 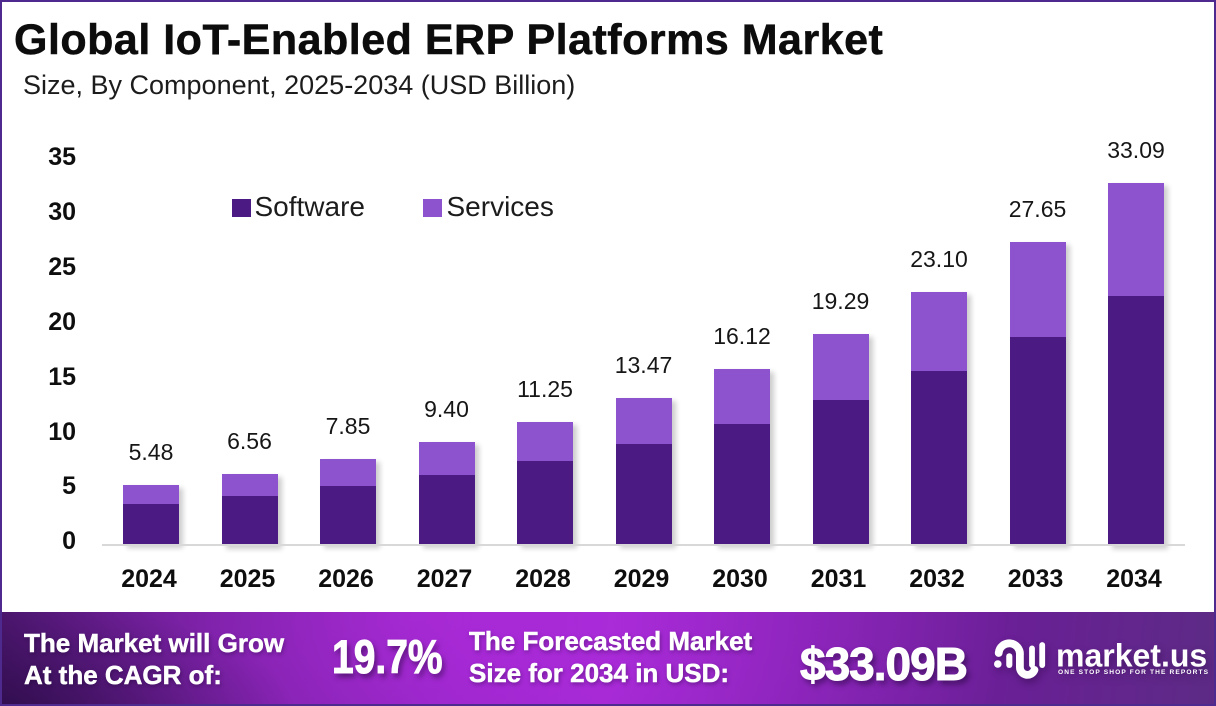 I want to click on svg-text: market.us, so click(x=1131, y=656).